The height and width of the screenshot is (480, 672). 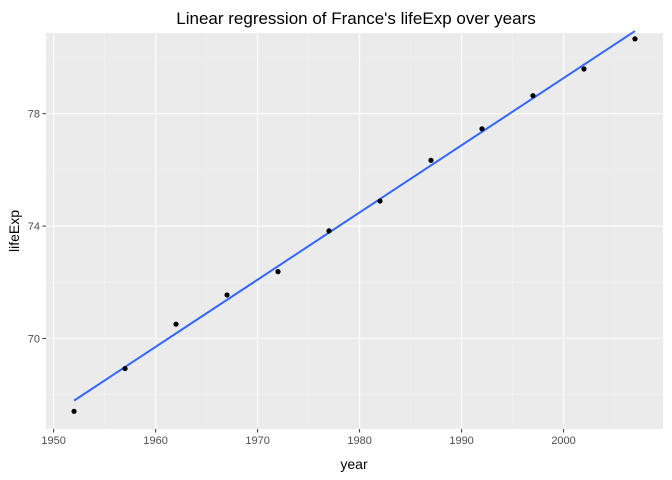 I want to click on y-axis: 70 74 78, so click(x=37, y=227).